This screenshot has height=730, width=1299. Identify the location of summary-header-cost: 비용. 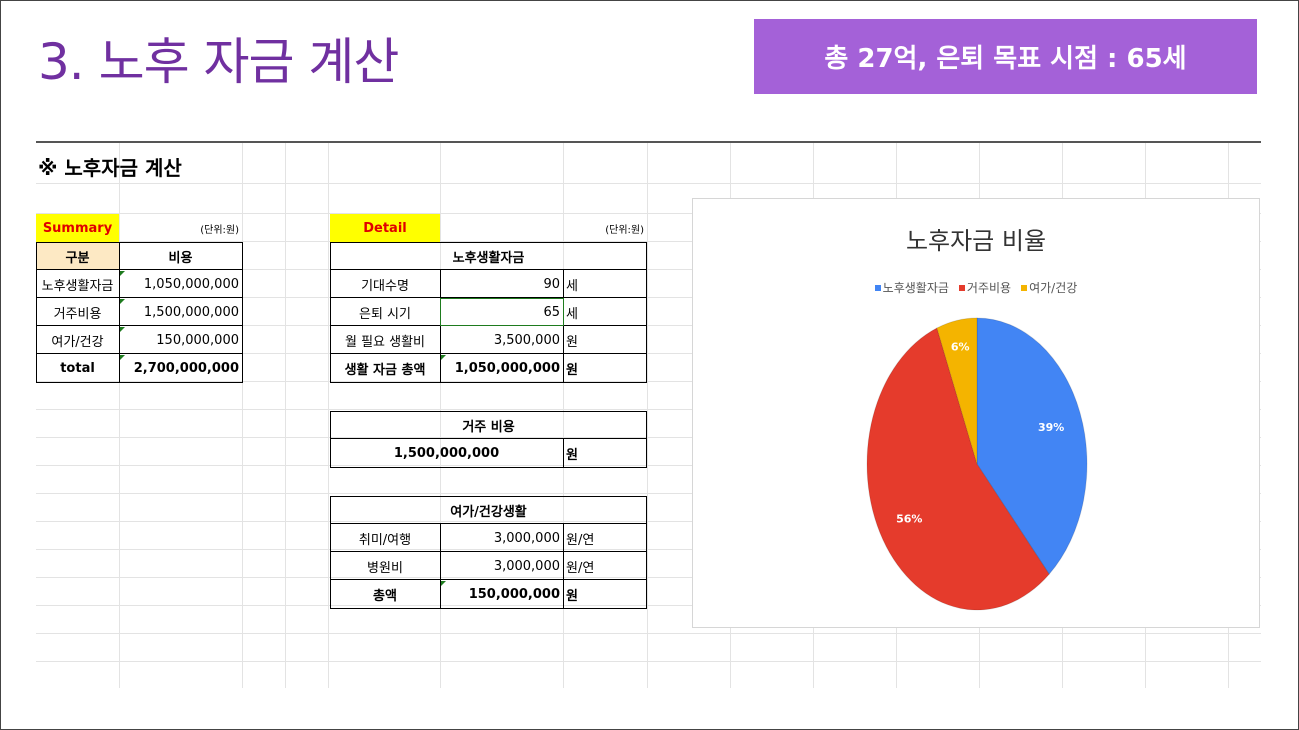
(180, 258).